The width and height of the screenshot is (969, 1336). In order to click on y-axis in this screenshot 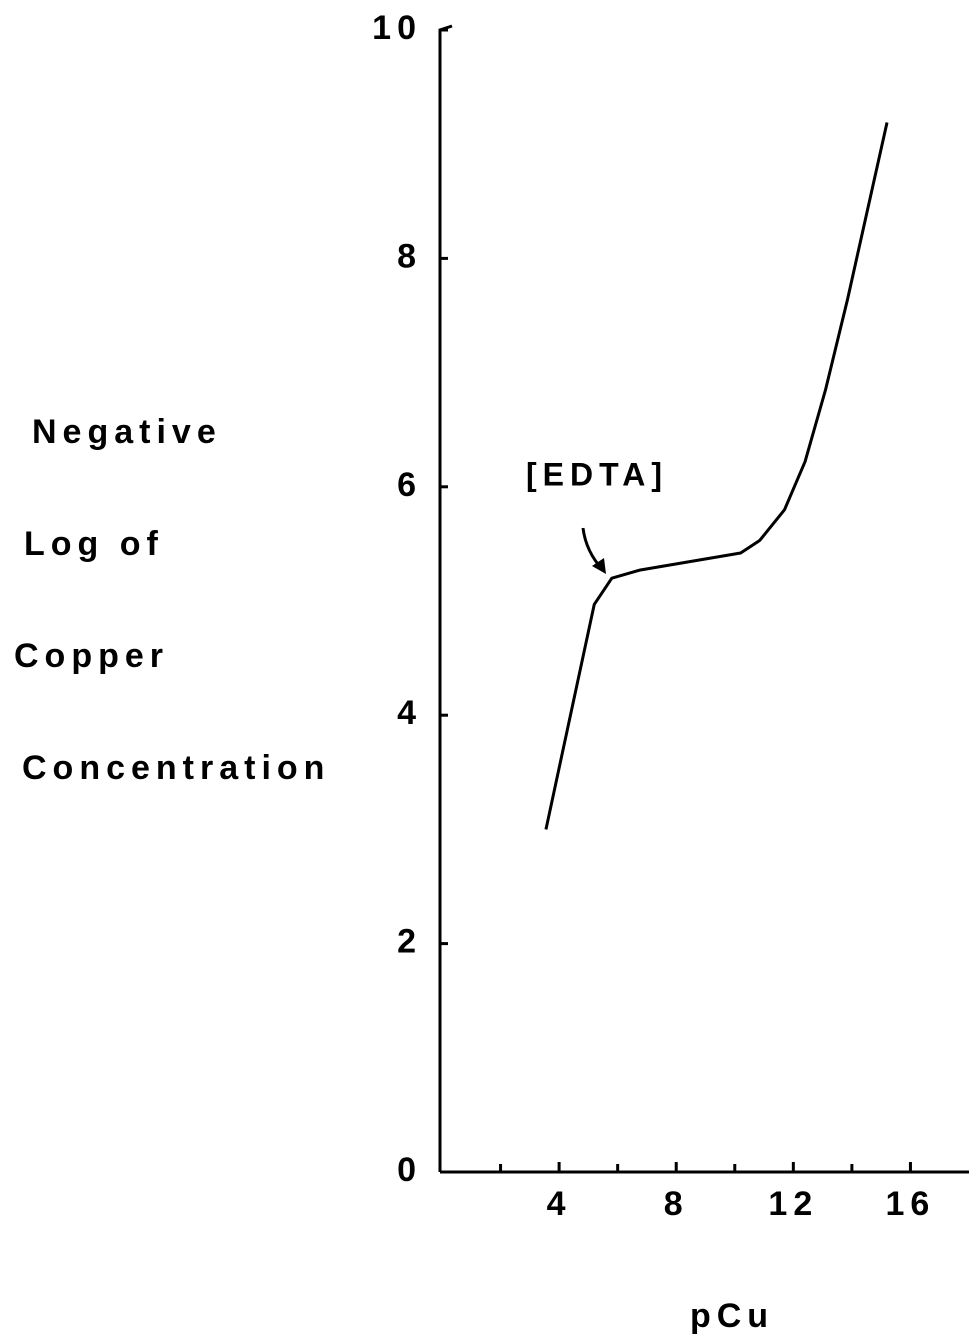, I will do `click(445, 598)`.